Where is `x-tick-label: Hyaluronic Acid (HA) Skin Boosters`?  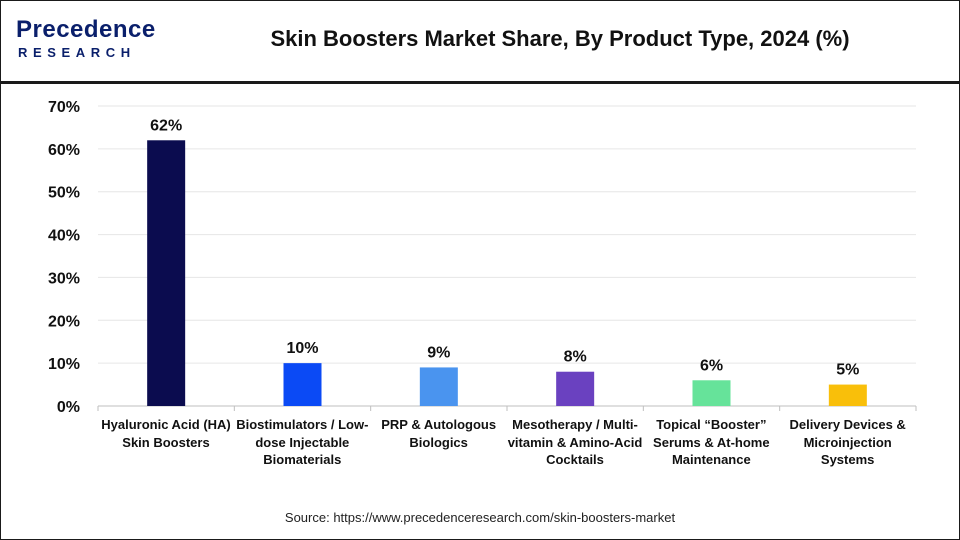
x-tick-label: Hyaluronic Acid (HA) Skin Boosters is located at coordinates (166, 433).